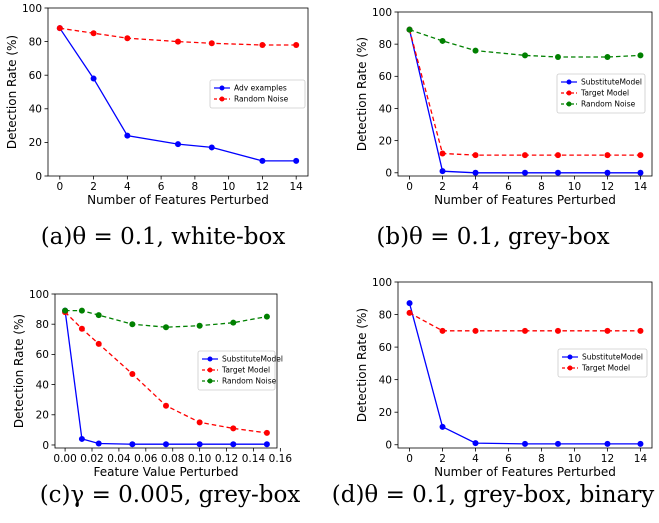 The width and height of the screenshot is (659, 523). I want to click on legend-label: Random Noise, so click(261, 99).